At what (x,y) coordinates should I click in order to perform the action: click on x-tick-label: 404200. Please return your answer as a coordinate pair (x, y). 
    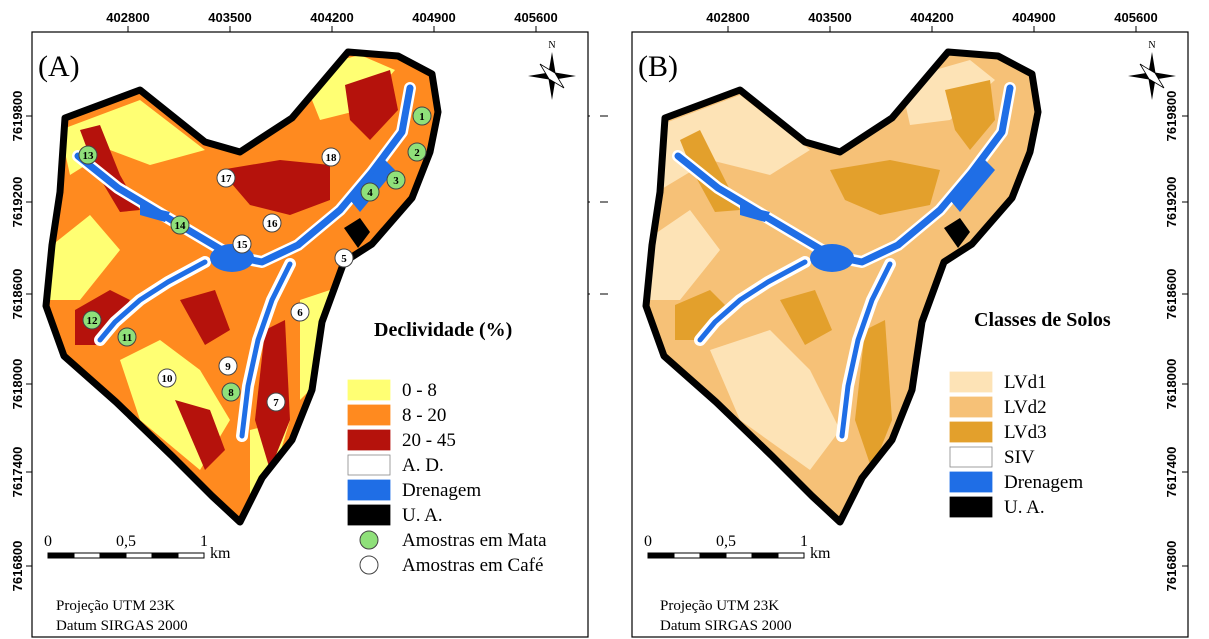
    Looking at the image, I should click on (931, 17).